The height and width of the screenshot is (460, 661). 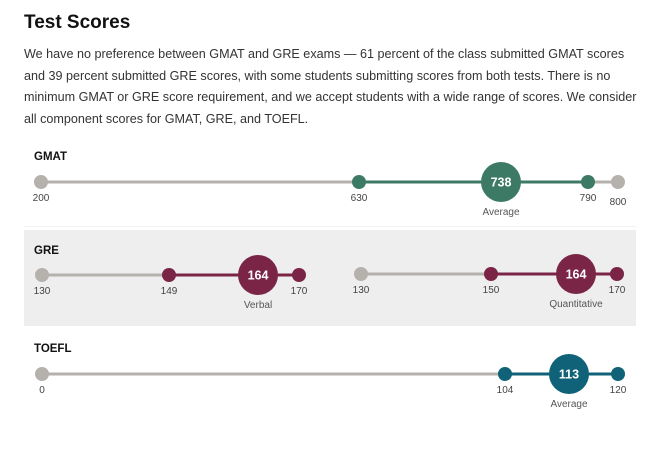 I want to click on toefl-high-point, so click(x=618, y=374).